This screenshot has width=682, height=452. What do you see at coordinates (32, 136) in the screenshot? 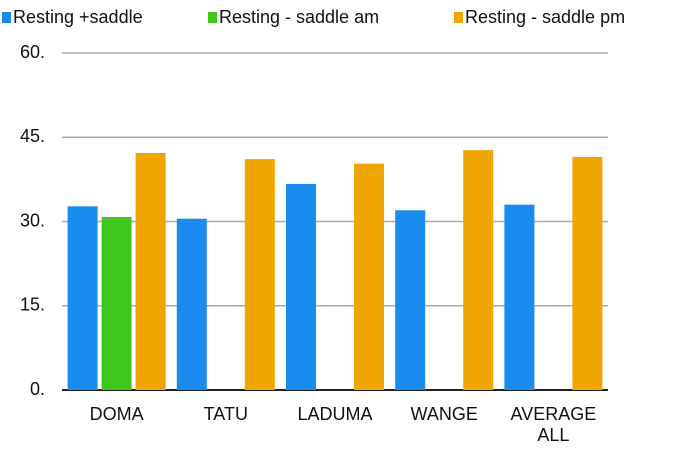
I see `y-tick-label: 45.` at bounding box center [32, 136].